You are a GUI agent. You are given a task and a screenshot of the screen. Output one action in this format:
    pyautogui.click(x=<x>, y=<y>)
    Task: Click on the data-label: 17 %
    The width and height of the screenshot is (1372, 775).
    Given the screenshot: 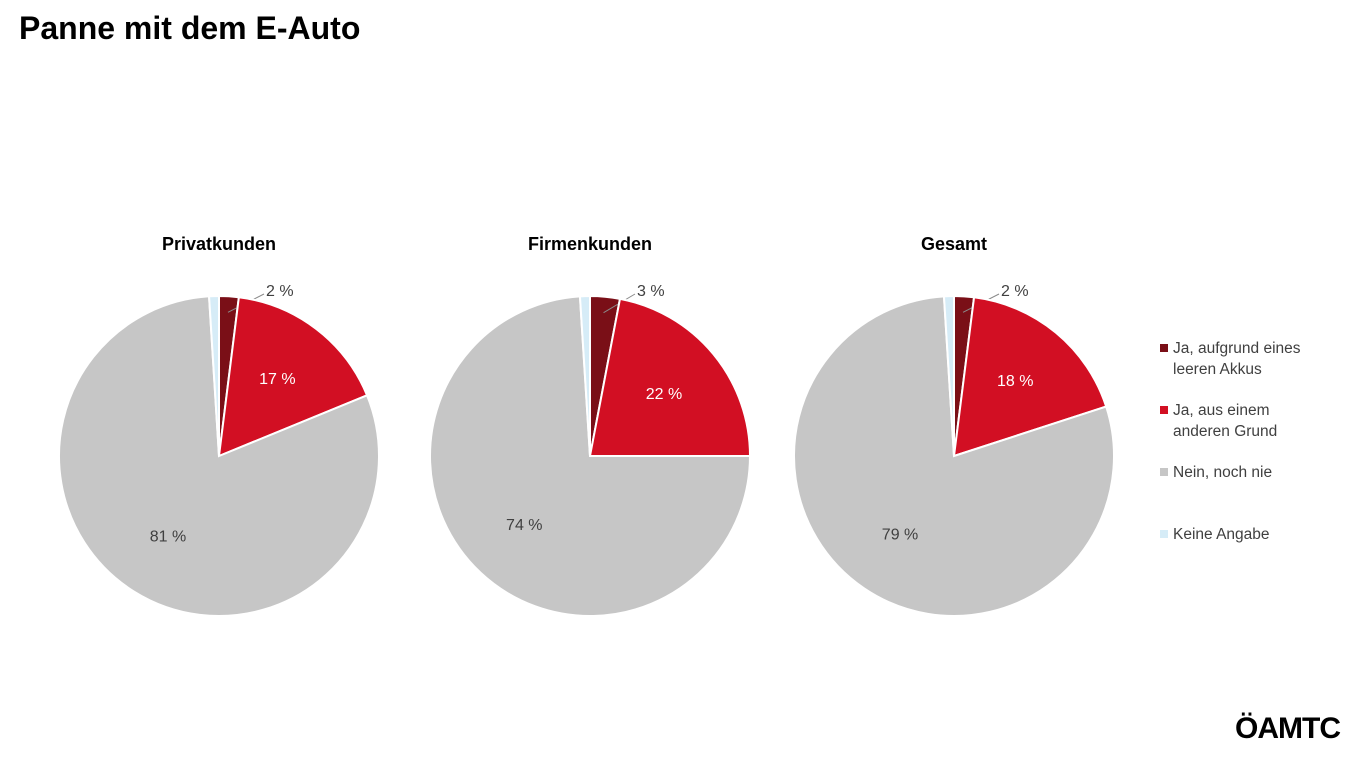 What is the action you would take?
    pyautogui.click(x=277, y=379)
    